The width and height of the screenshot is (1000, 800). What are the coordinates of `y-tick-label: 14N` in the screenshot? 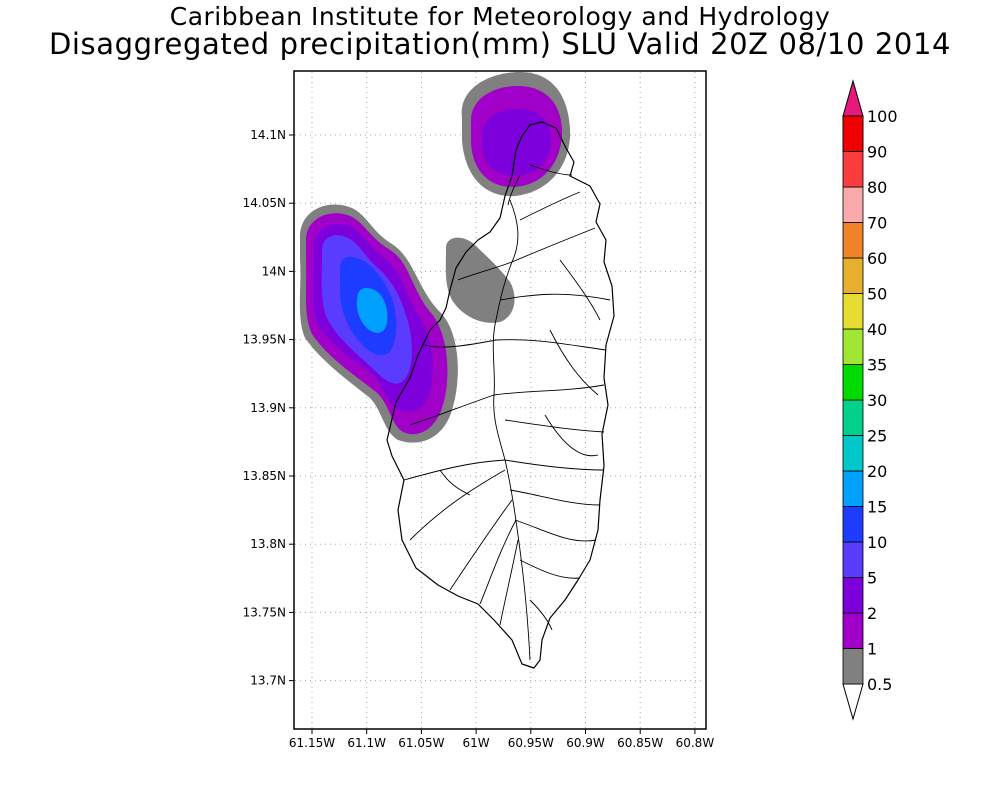 It's located at (274, 271).